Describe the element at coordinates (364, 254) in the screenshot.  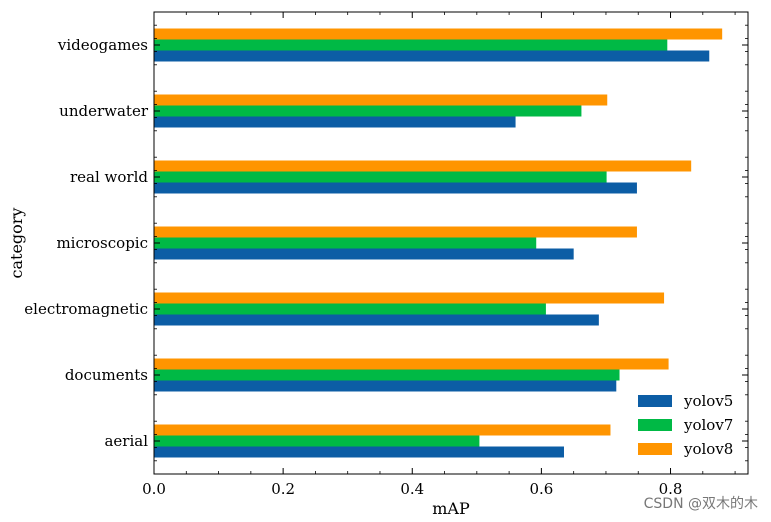
I see `bar-yolov5-microscopic` at that location.